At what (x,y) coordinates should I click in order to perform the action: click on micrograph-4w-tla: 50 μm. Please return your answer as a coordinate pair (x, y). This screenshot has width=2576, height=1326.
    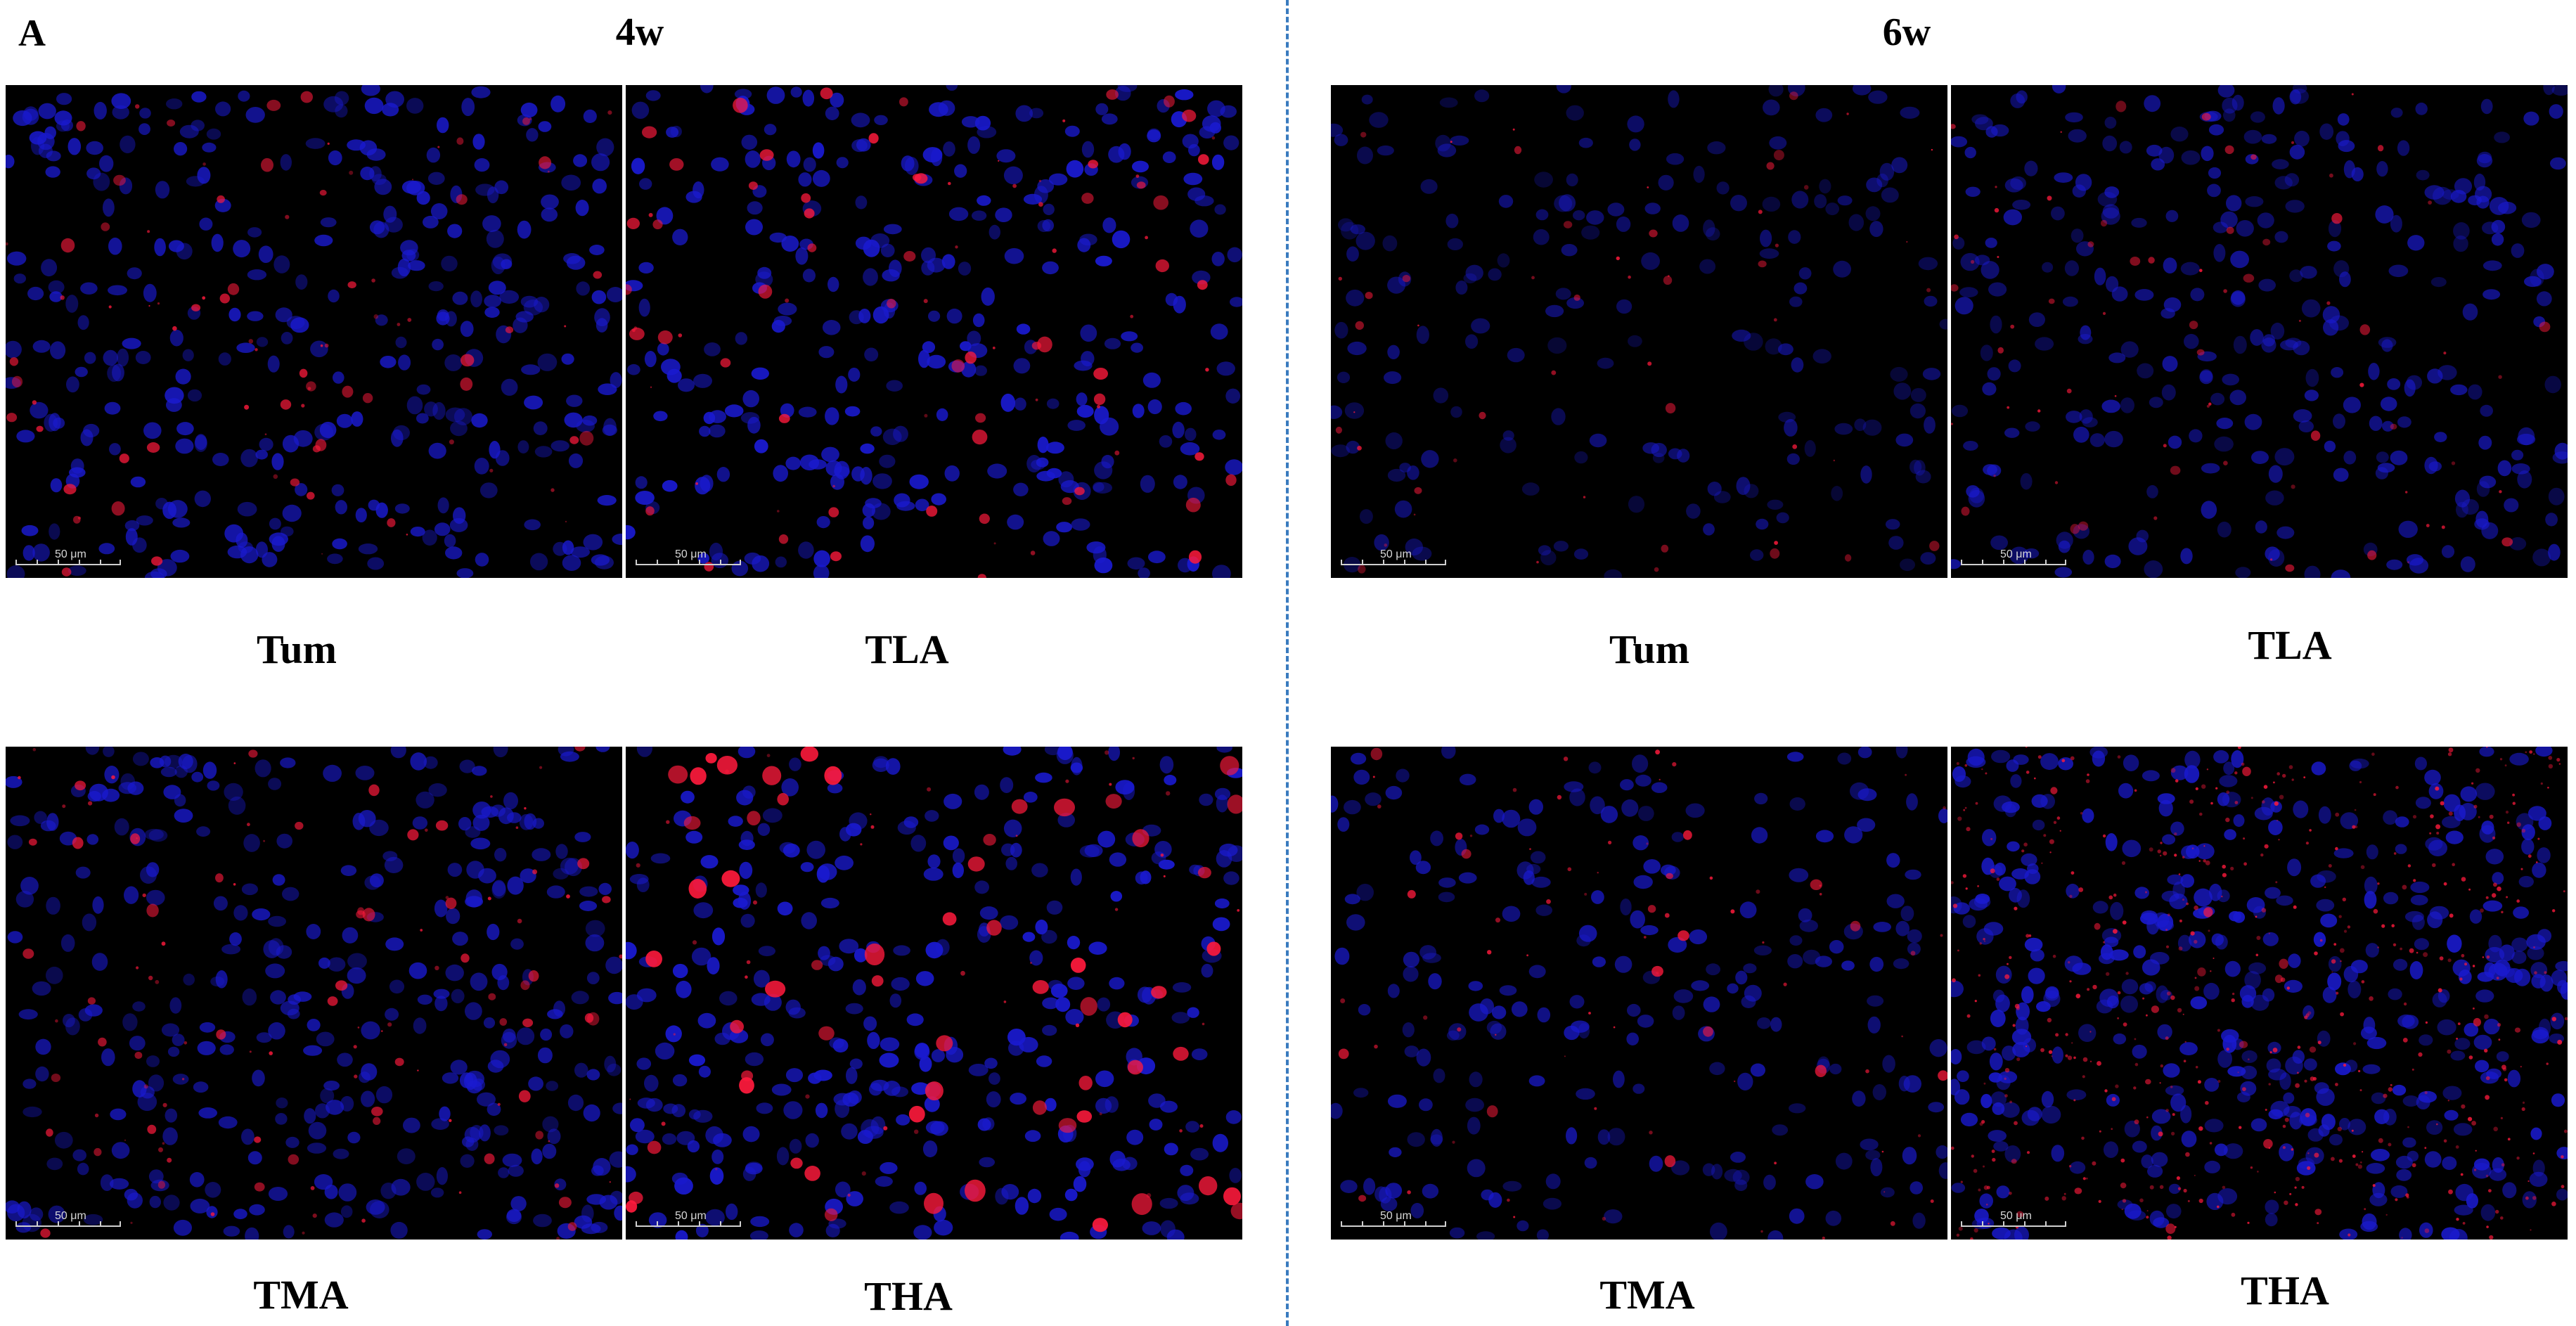
    Looking at the image, I should click on (934, 331).